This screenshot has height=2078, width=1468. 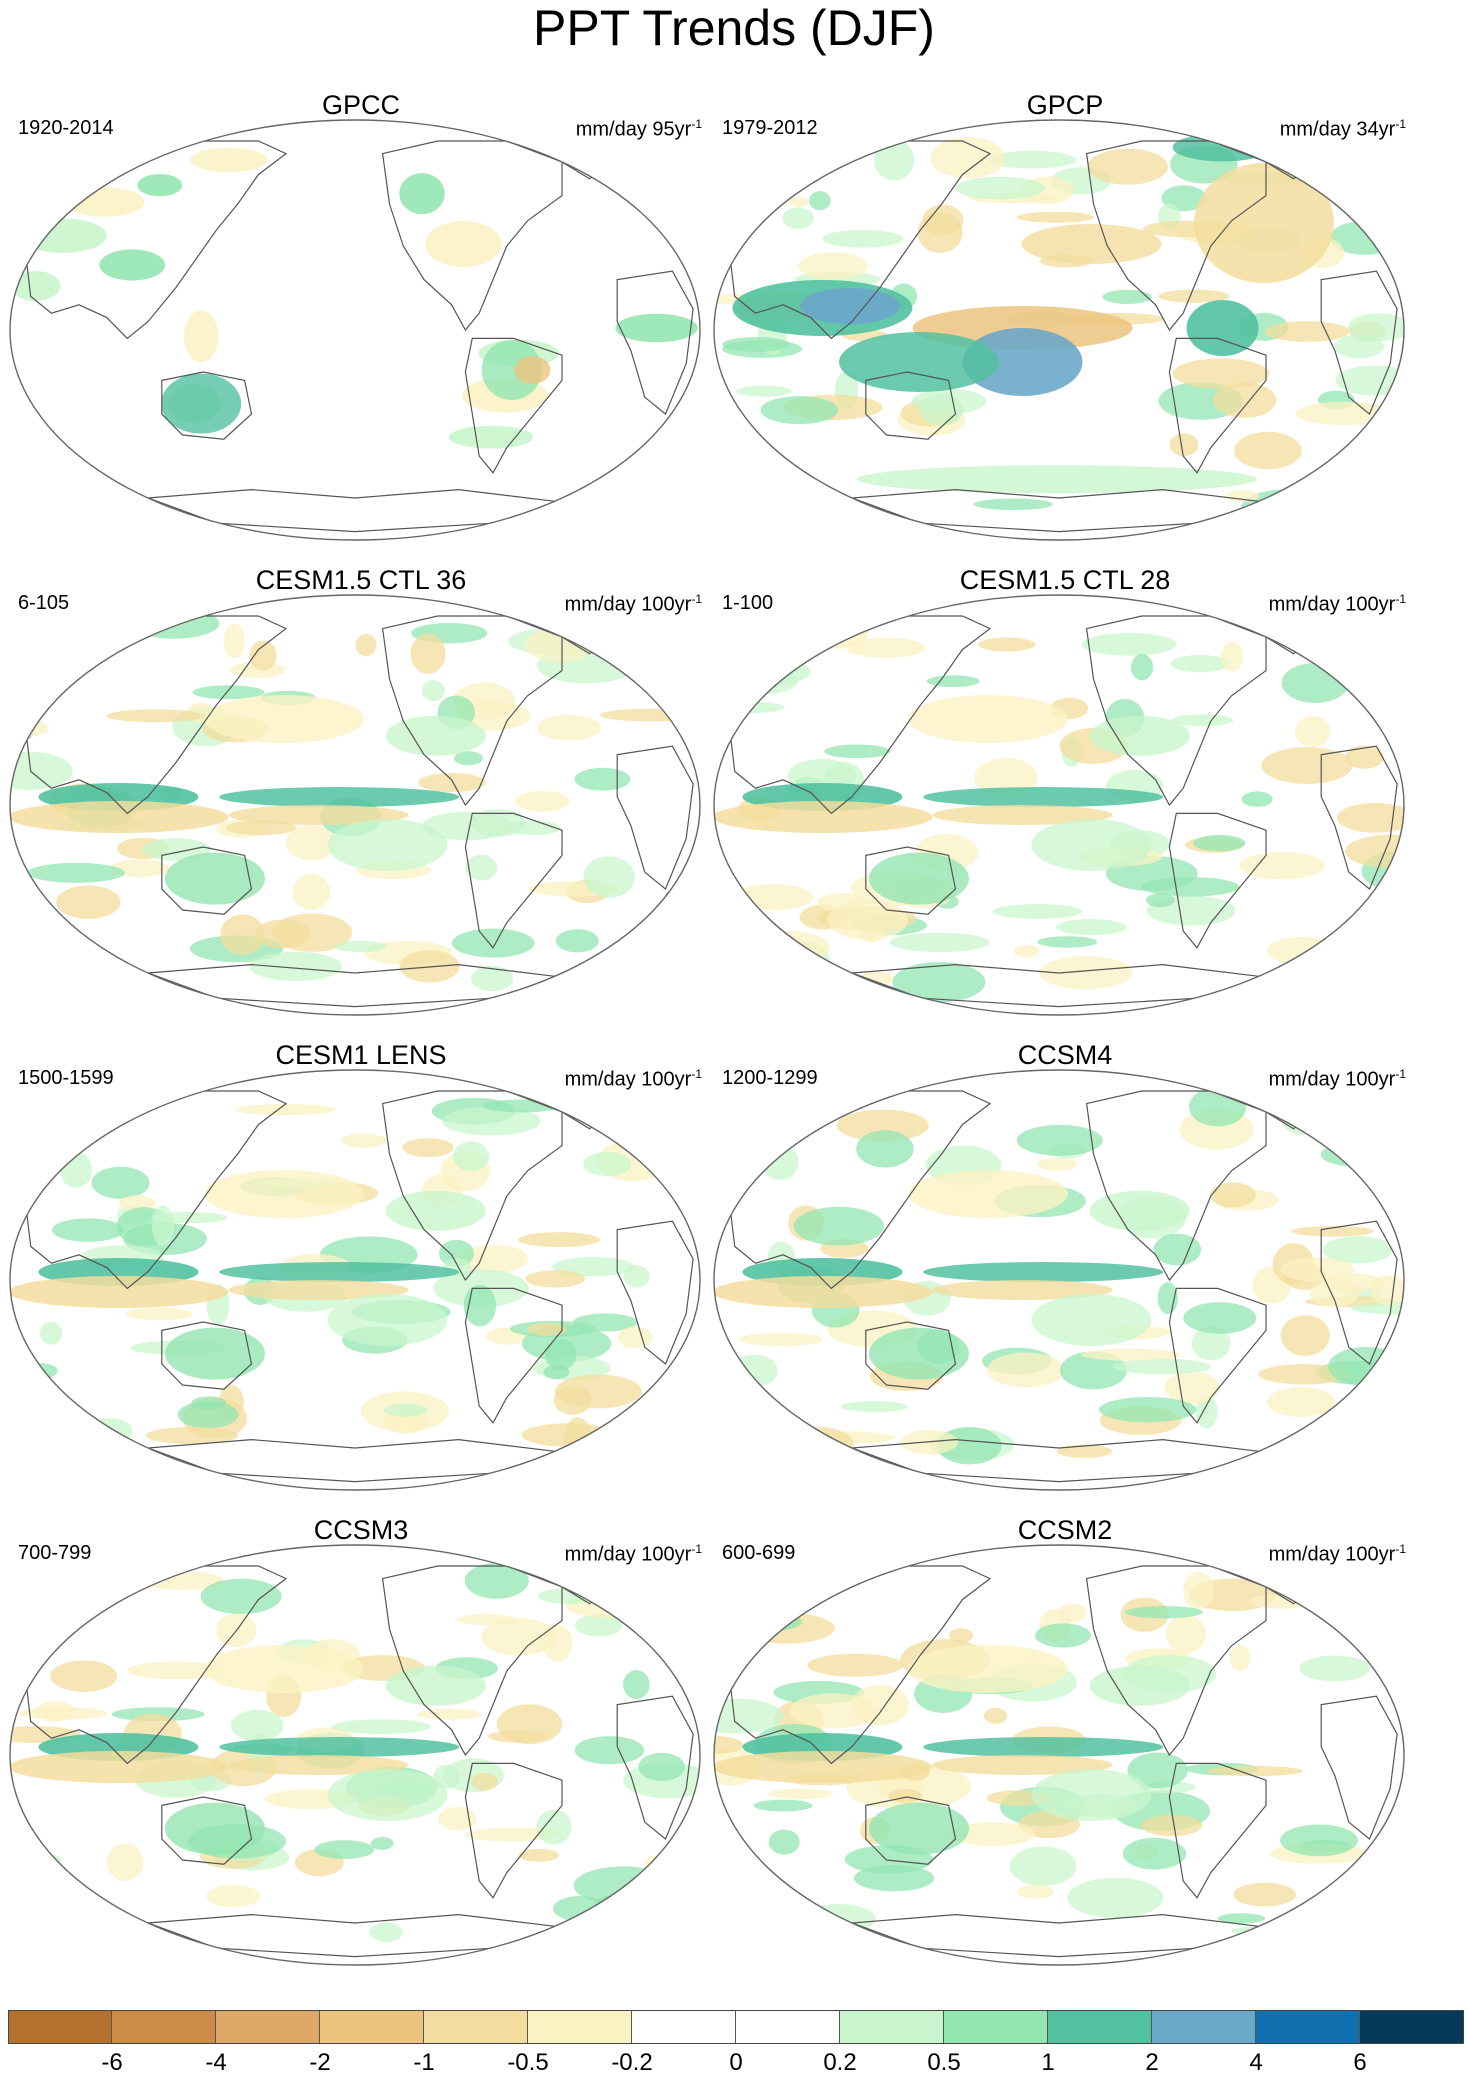 What do you see at coordinates (1337, 602) in the screenshot?
I see `panel-units: mm/day 100yr-1` at bounding box center [1337, 602].